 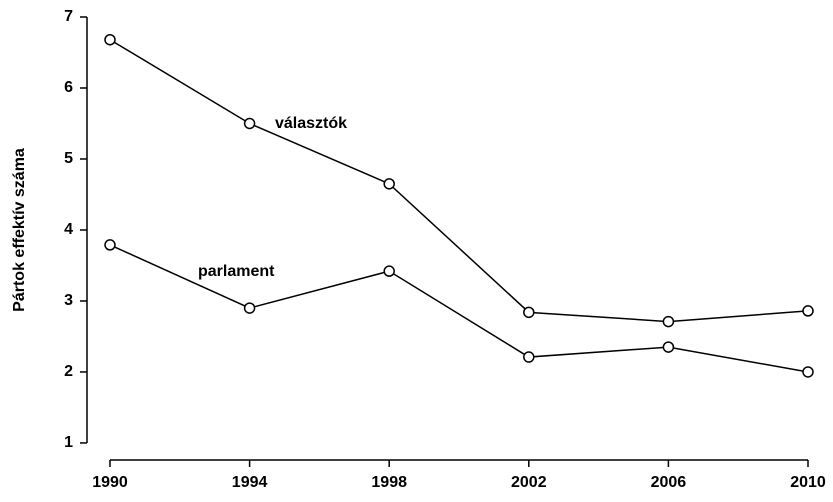 I want to click on y-axis-label: Pártok effektív száma, so click(x=19, y=230).